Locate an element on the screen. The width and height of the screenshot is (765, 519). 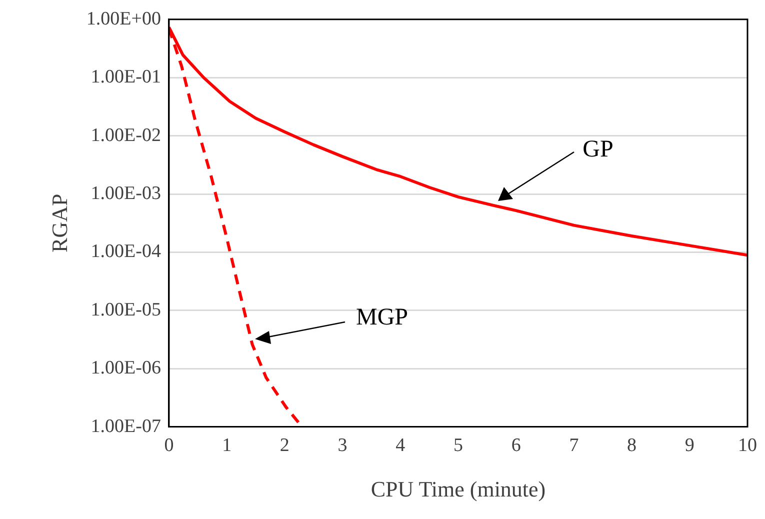
y-tick-label: 1.00E-04 is located at coordinates (126, 251).